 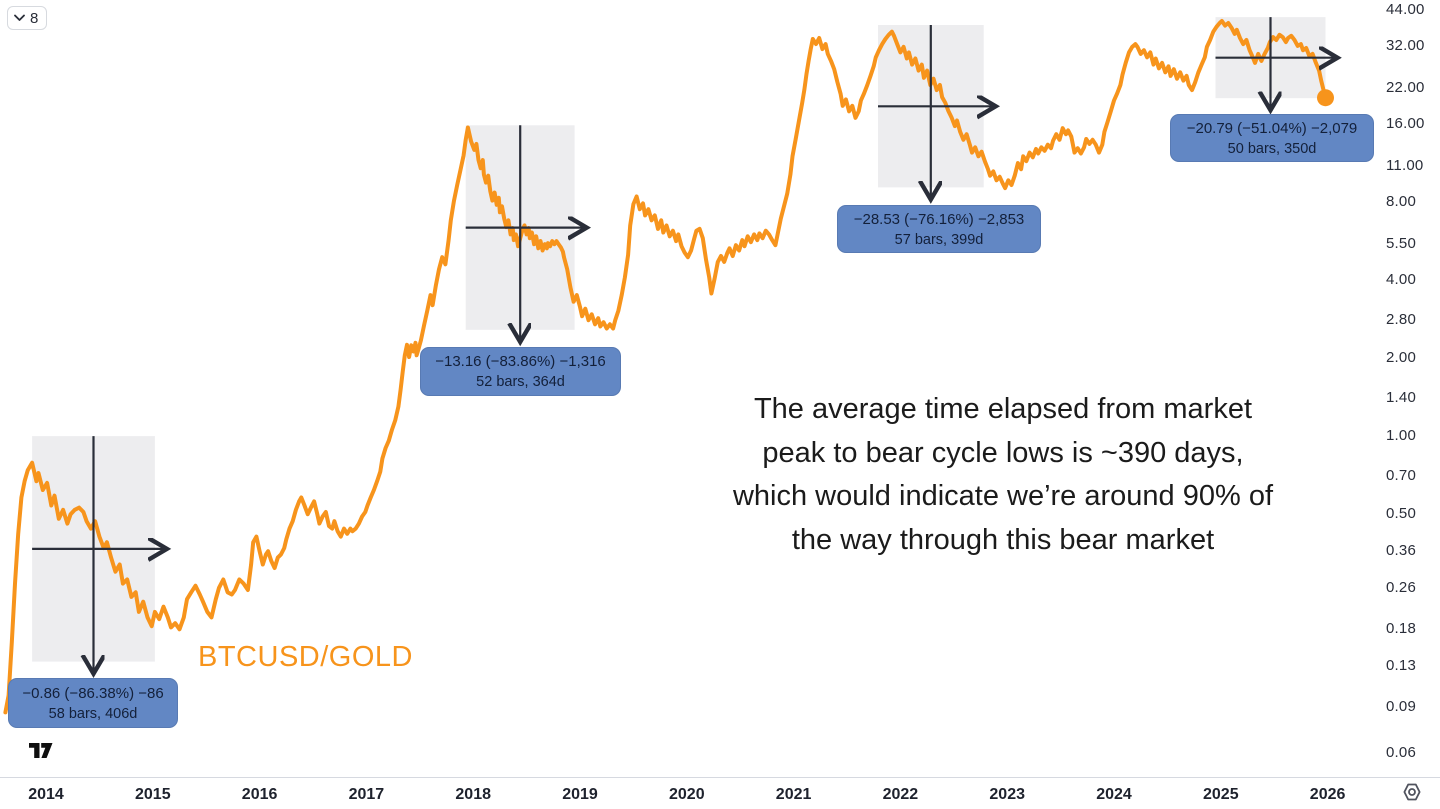 What do you see at coordinates (793, 794) in the screenshot?
I see `time-axis-label: 2021` at bounding box center [793, 794].